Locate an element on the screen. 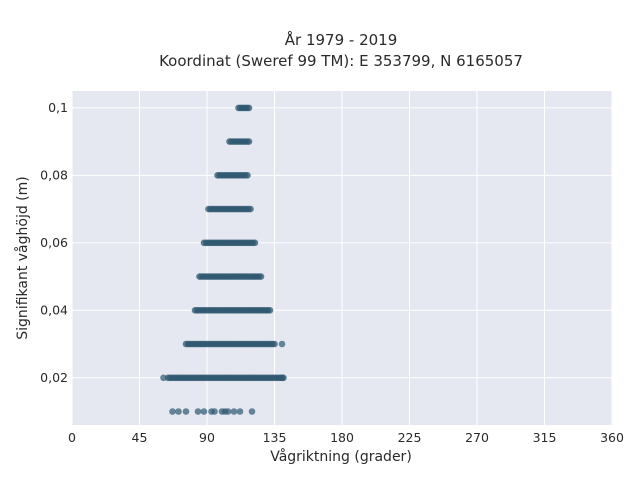  x-tick-label: 270 is located at coordinates (477, 437).